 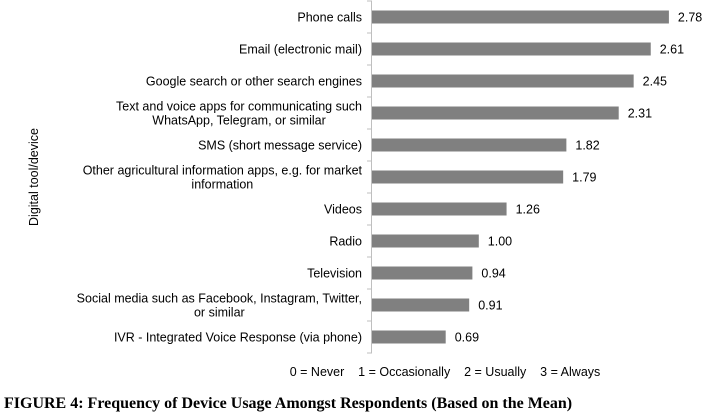 I want to click on data-label: 2.31, so click(x=640, y=114).